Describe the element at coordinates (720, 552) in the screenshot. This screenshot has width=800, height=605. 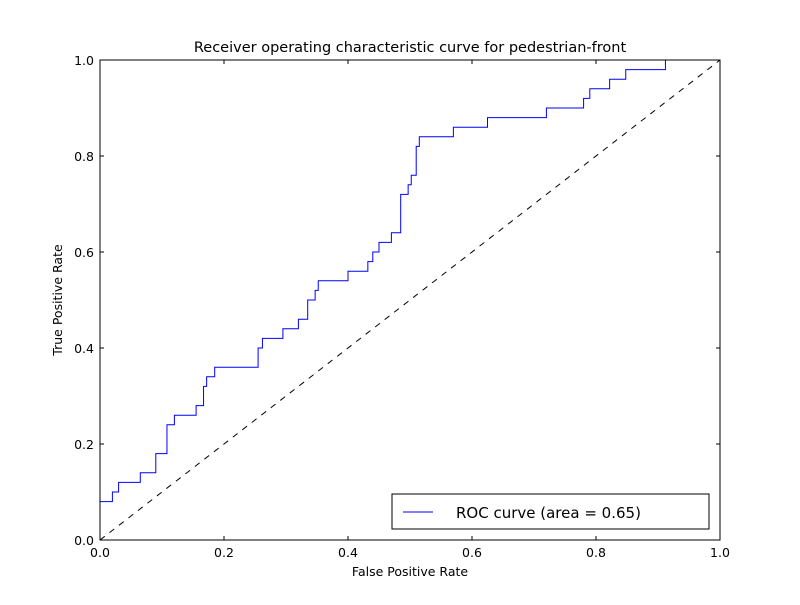
I see `x-tick-label: 1.0` at that location.